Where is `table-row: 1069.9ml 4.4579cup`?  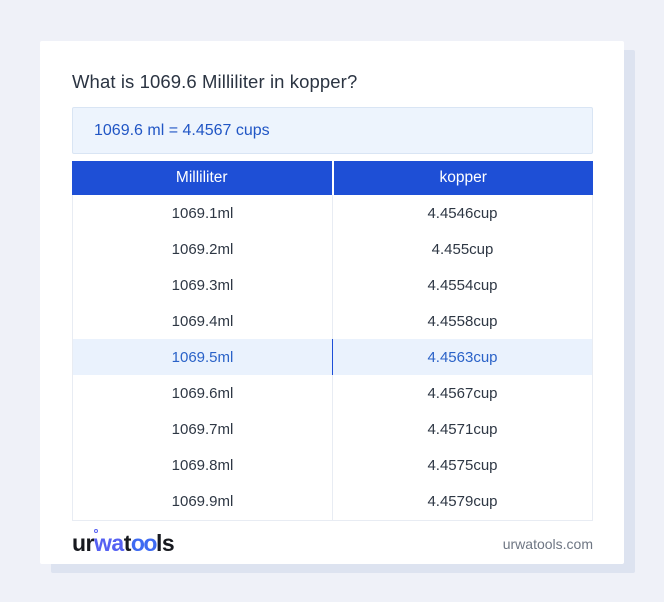 table-row: 1069.9ml 4.4579cup is located at coordinates (332, 501).